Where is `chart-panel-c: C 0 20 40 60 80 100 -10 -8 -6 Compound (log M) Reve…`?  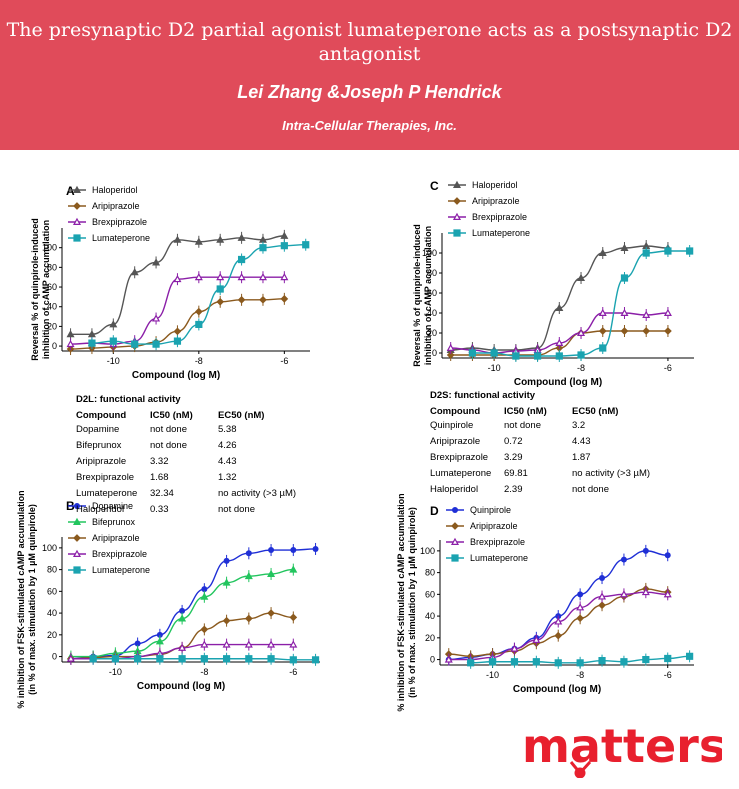 chart-panel-c: C 0 20 40 60 80 100 -10 -8 -6 Compound (log M) Reve… is located at coordinates (553, 283).